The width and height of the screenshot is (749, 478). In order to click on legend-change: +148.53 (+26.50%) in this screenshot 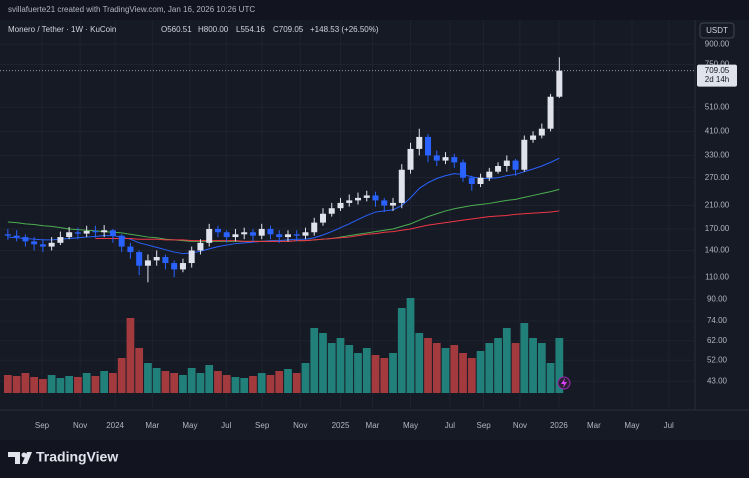, I will do `click(344, 29)`.